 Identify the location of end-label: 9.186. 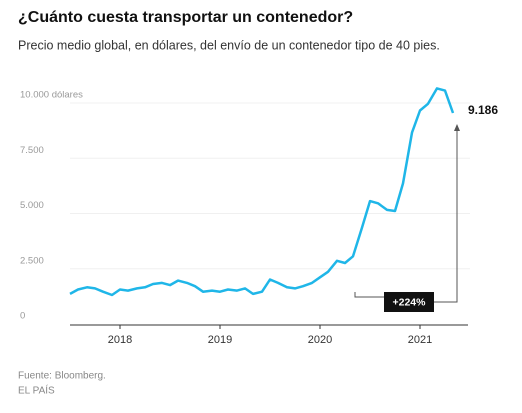
(483, 110).